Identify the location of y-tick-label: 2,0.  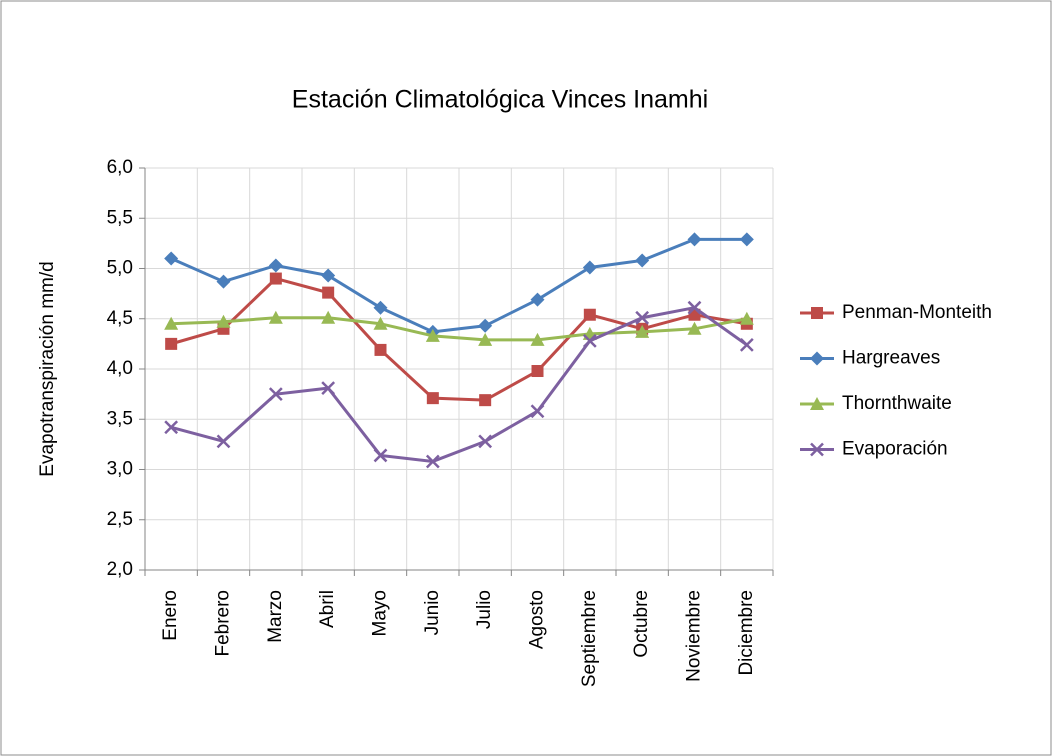
(120, 569).